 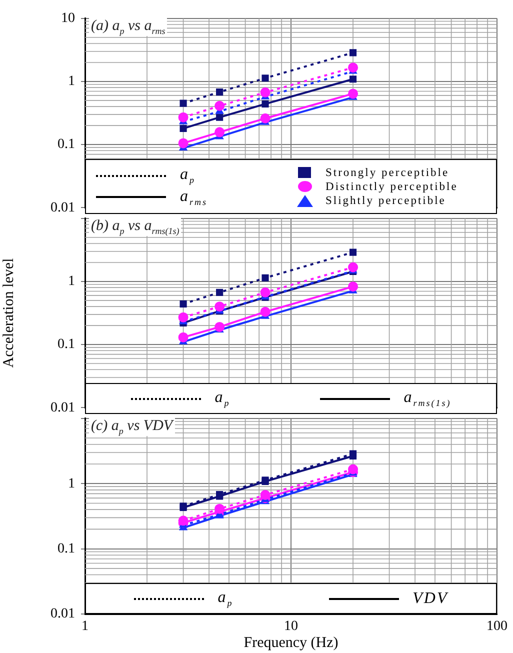 What do you see at coordinates (68, 18) in the screenshot?
I see `y-tick-label: 10` at bounding box center [68, 18].